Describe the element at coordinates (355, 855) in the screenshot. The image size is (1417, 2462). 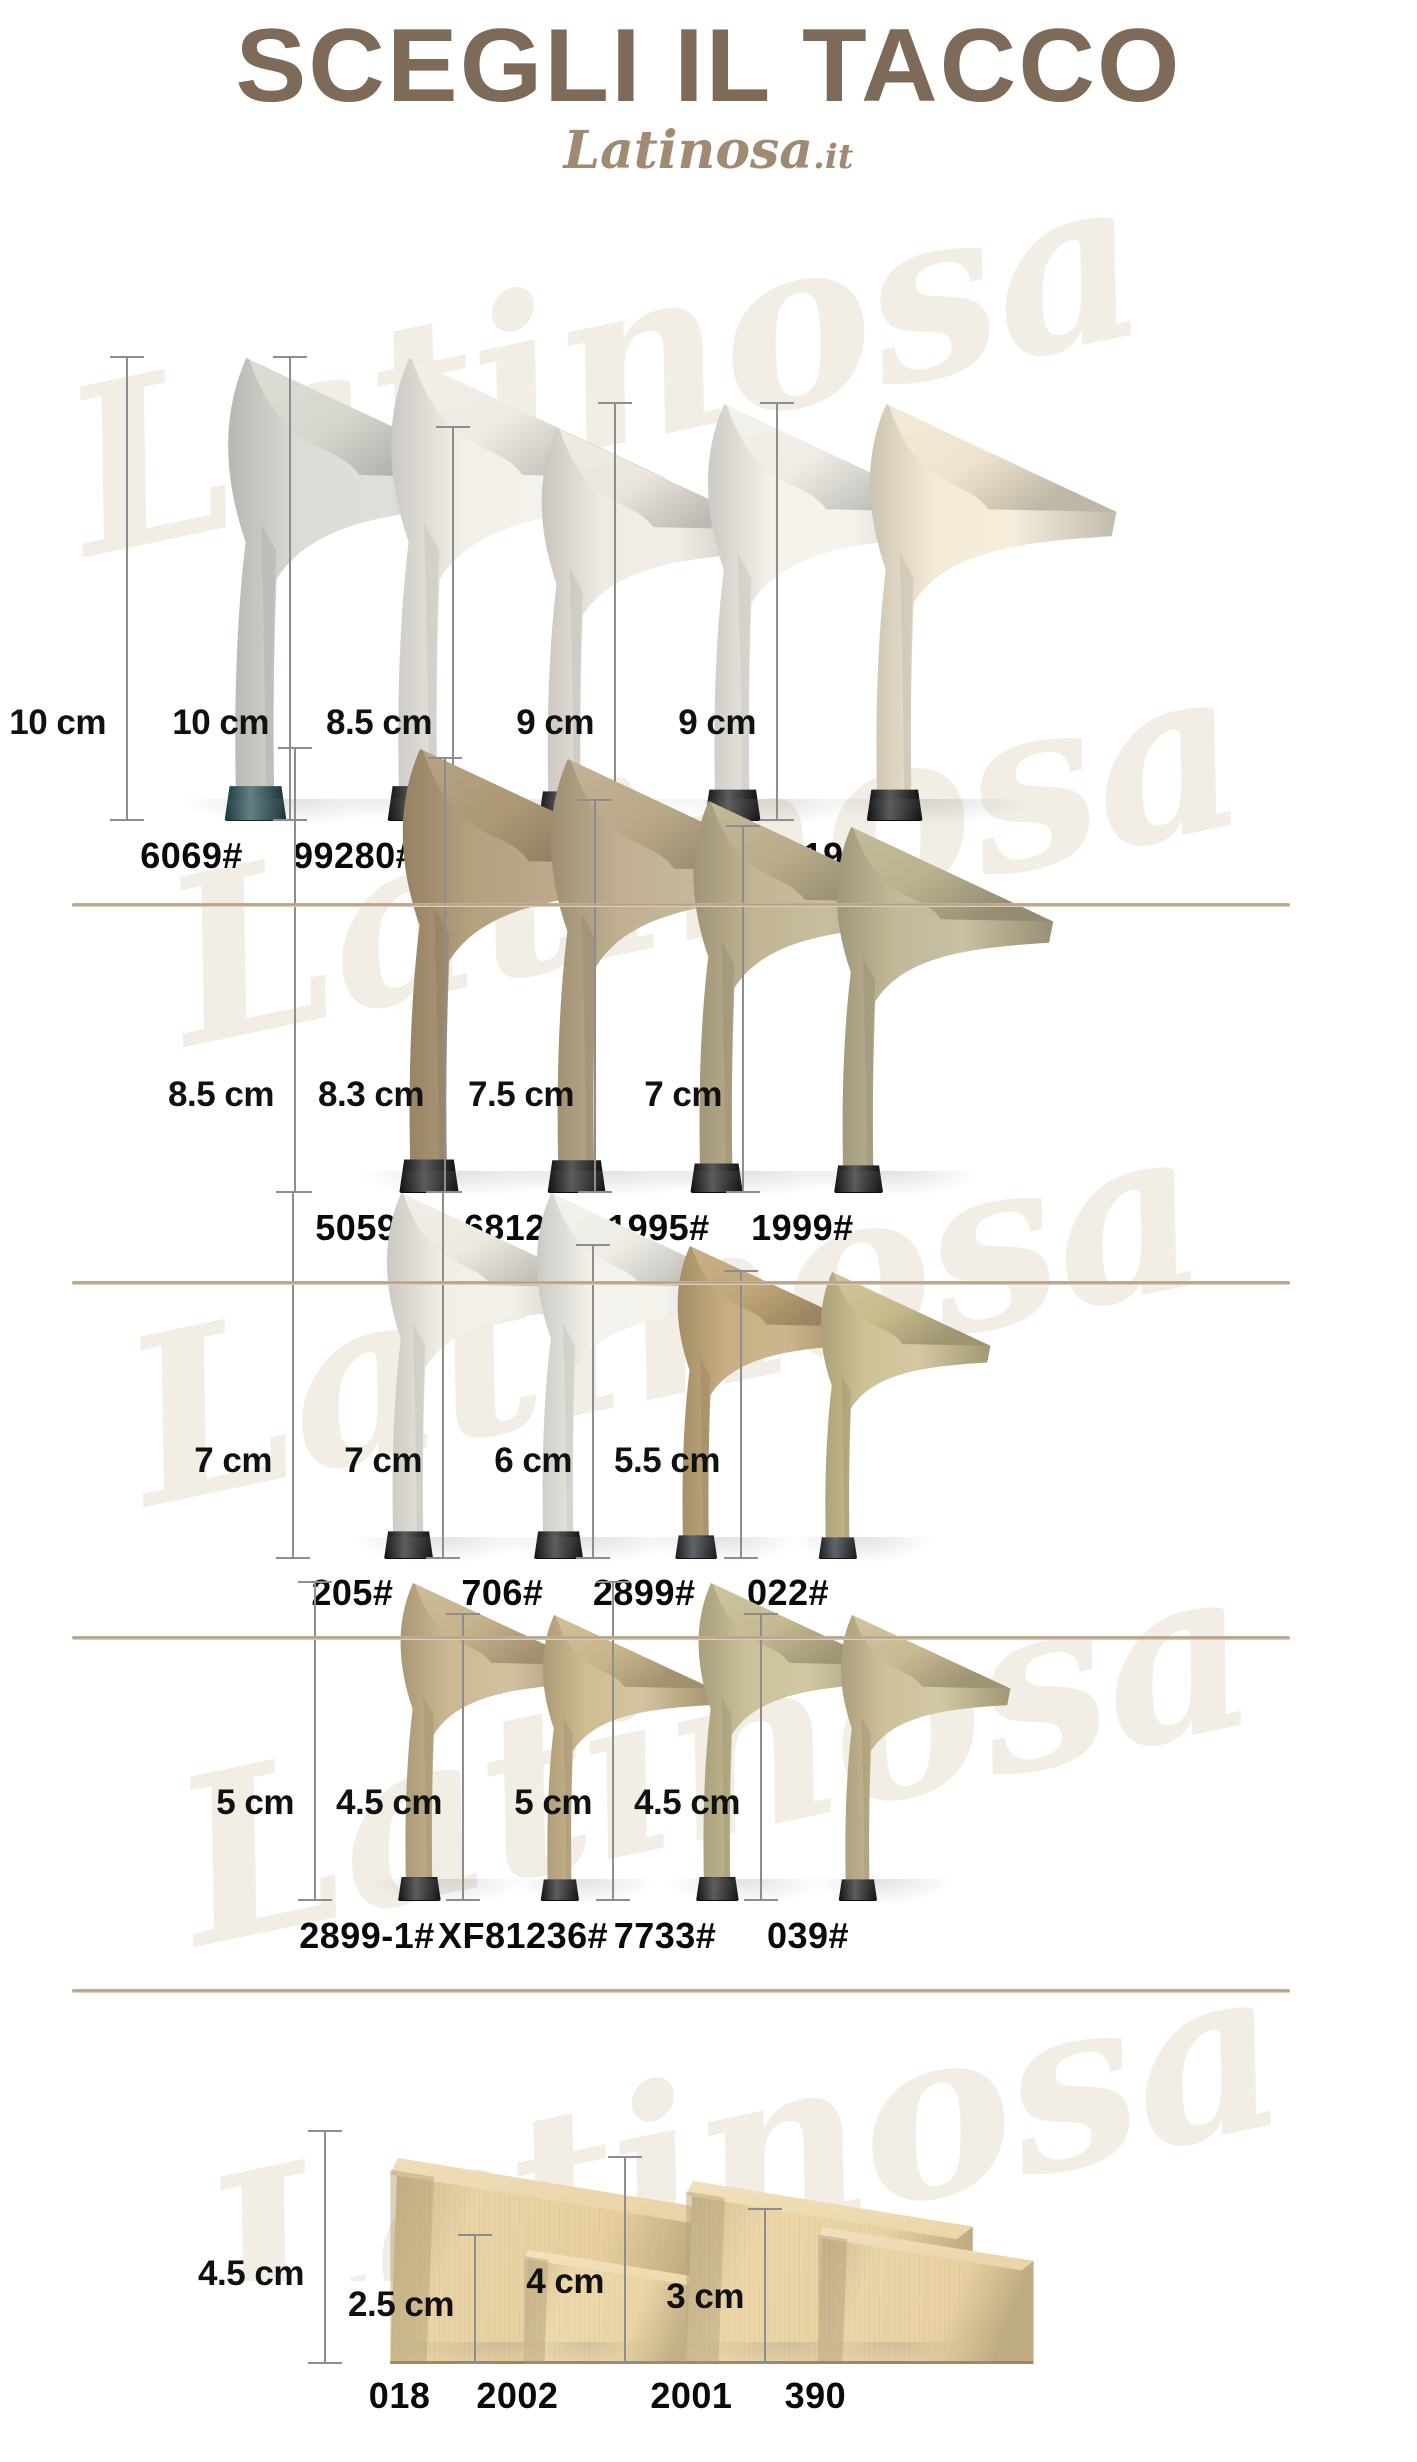
I see `product-code-label: 99280#` at that location.